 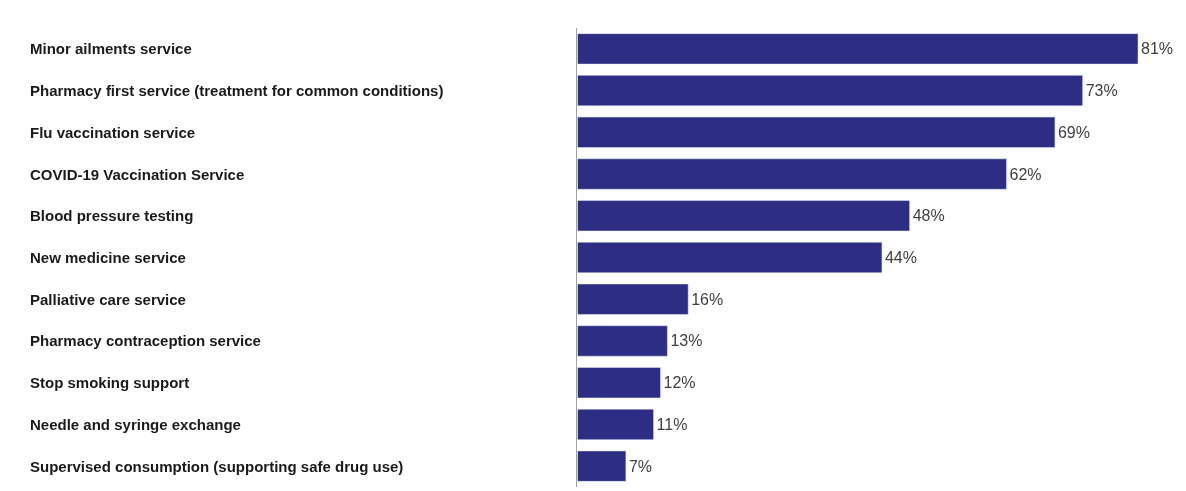 I want to click on y-tick-label: Supervised consumption (supporting safe drug use), so click(x=217, y=466).